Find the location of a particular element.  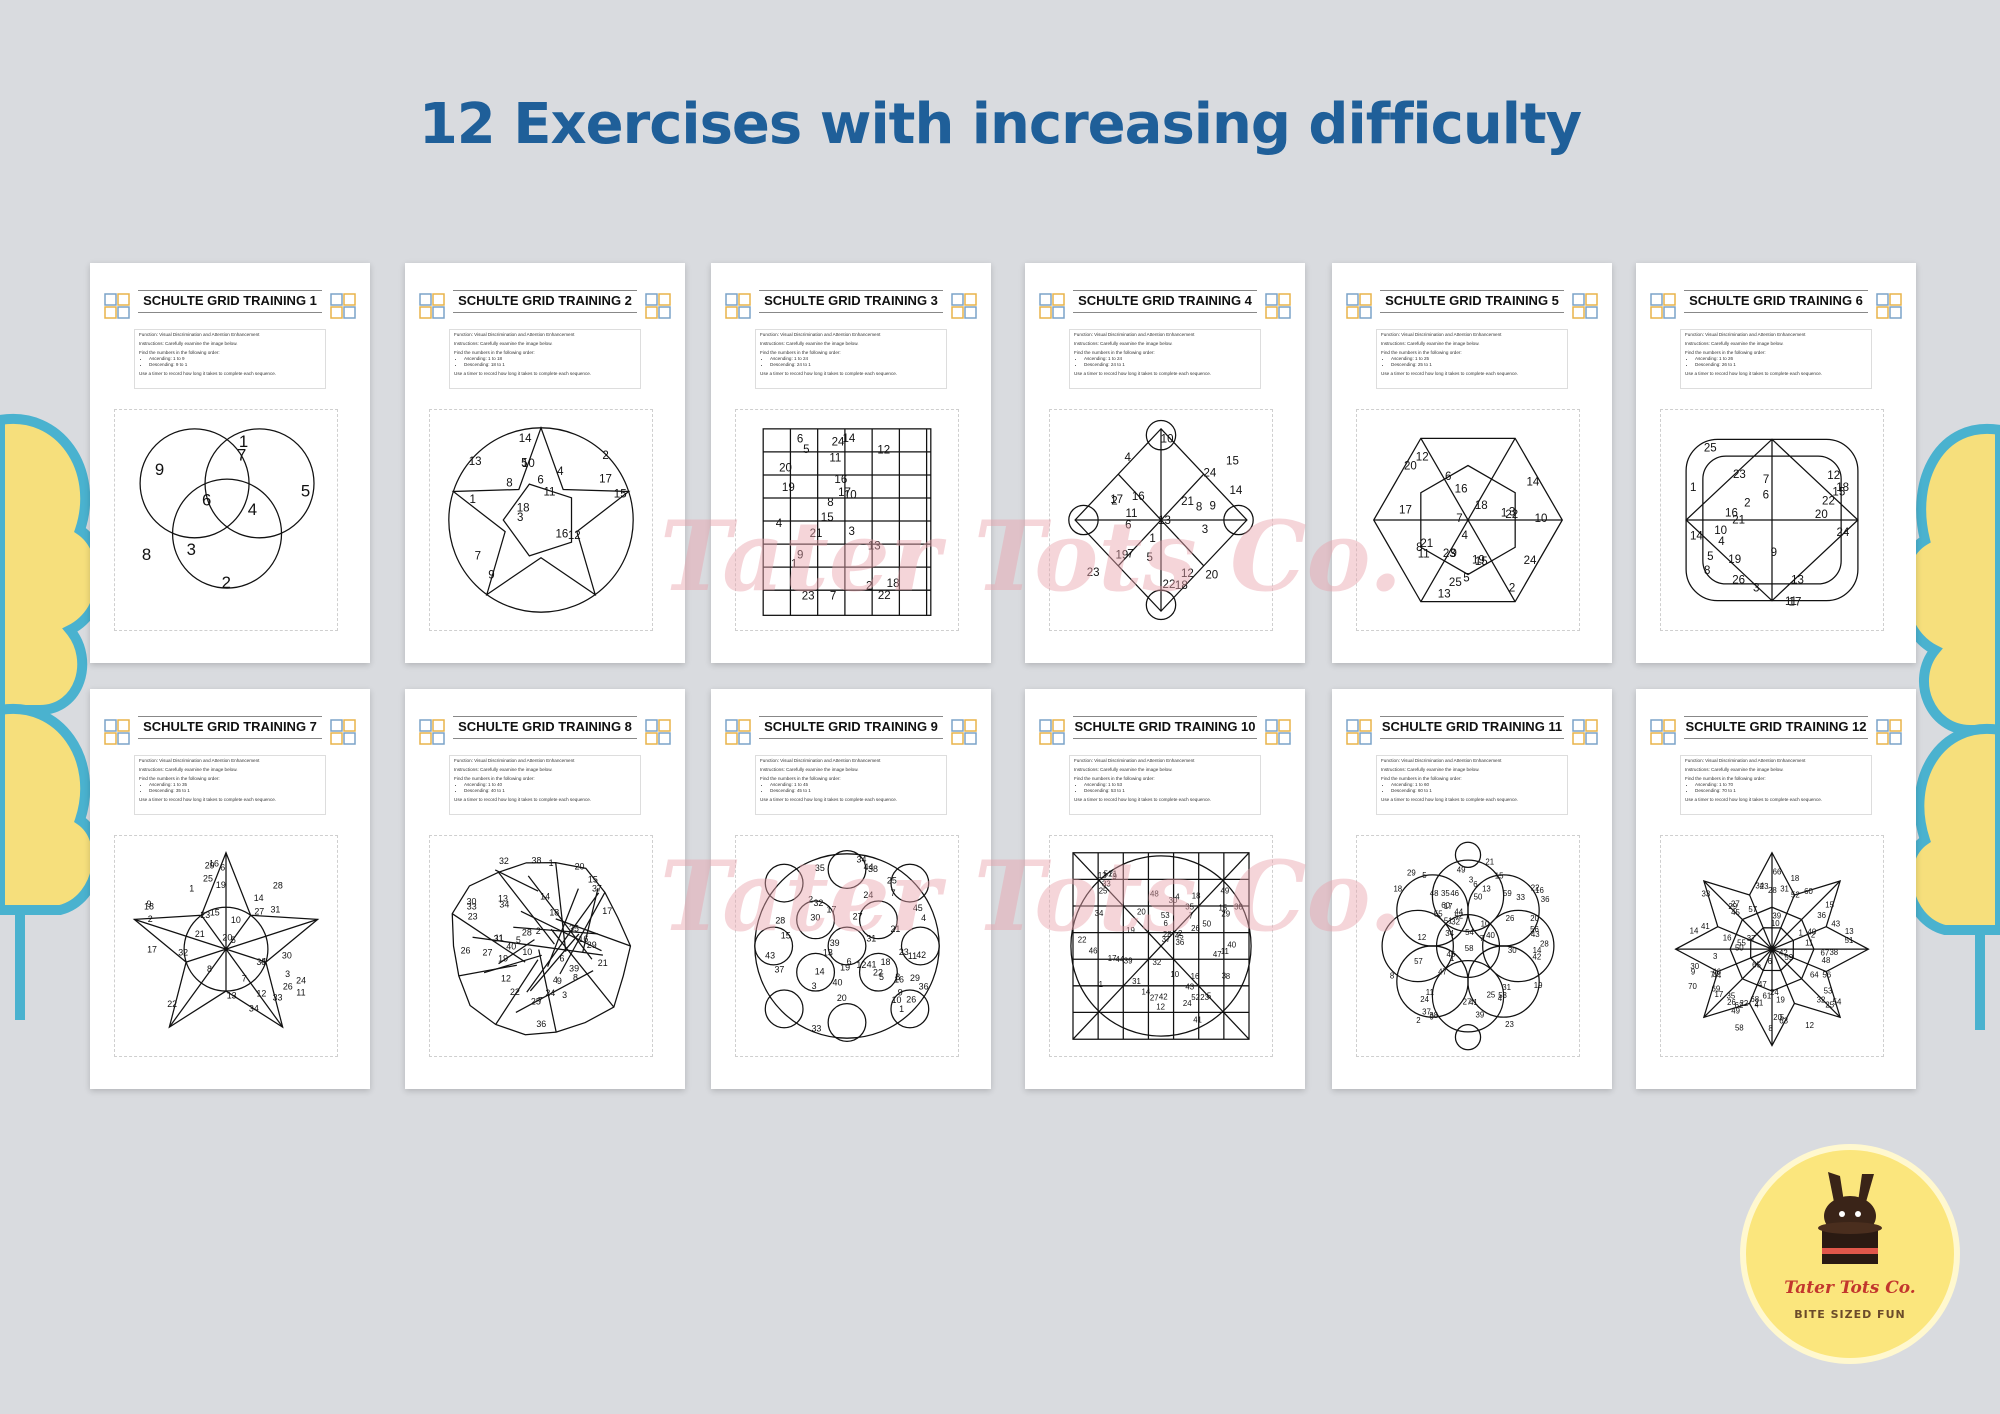

grid-number: 70 is located at coordinates (1692, 986).